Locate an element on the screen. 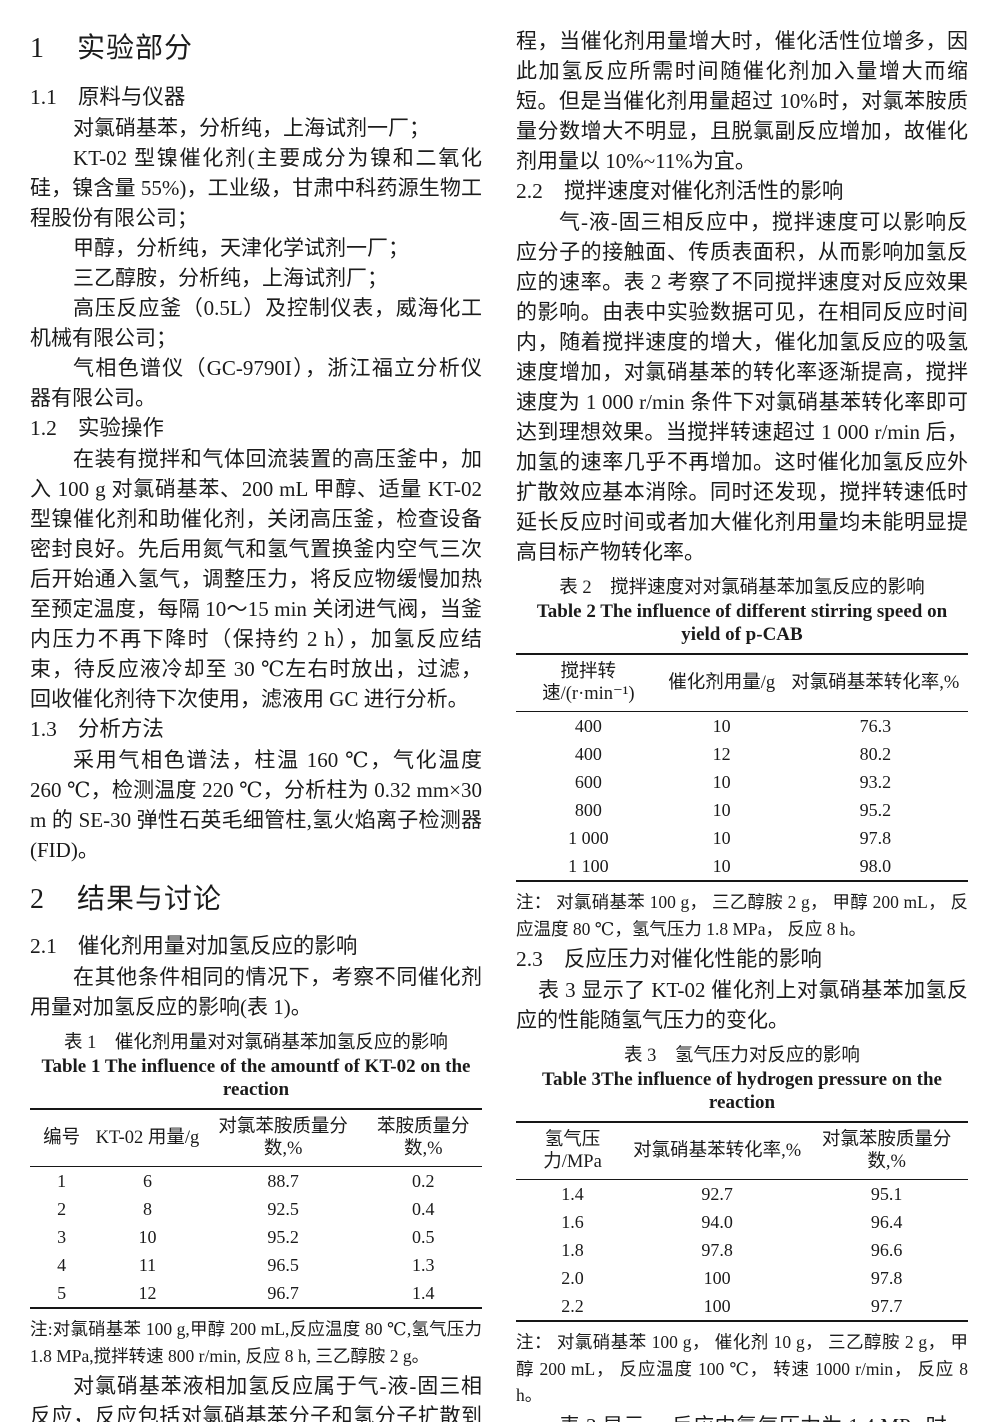  section-title: 实验部分 is located at coordinates (135, 48).